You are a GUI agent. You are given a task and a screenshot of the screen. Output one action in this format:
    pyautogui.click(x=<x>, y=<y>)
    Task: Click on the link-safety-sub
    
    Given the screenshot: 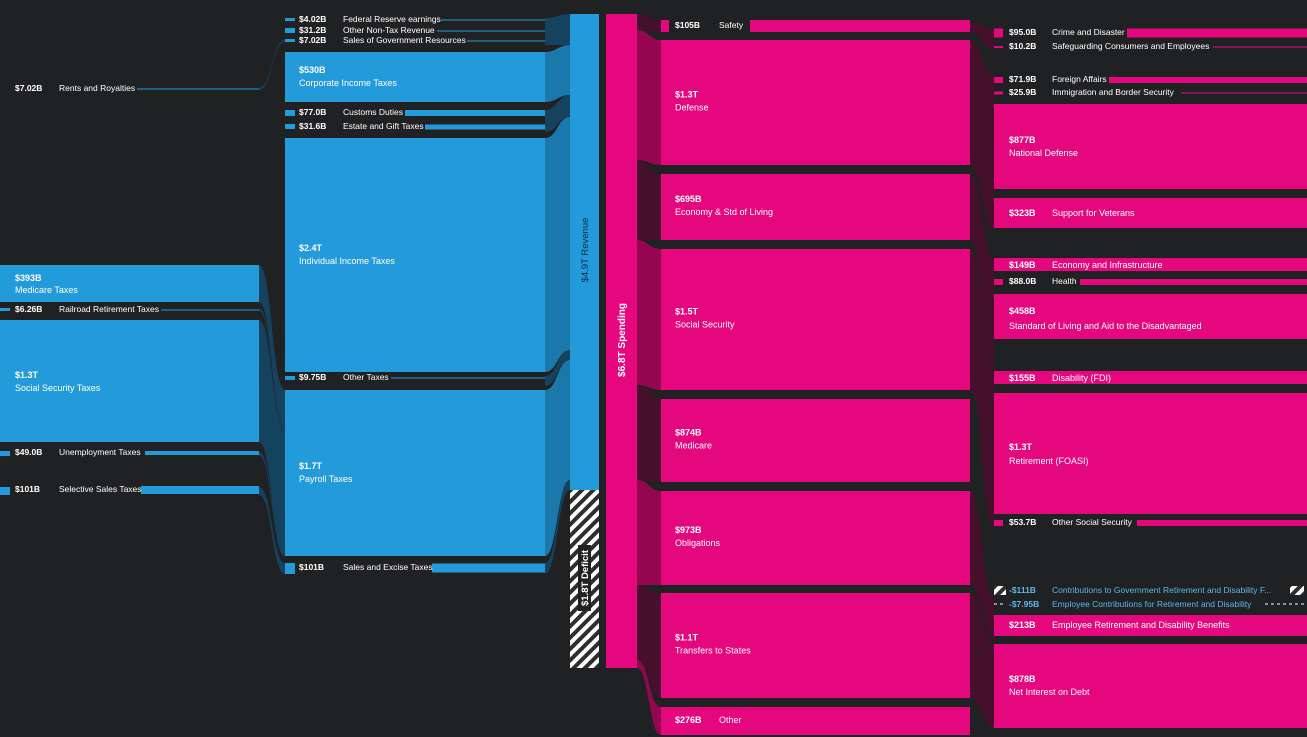 What is the action you would take?
    pyautogui.click(x=982, y=36)
    